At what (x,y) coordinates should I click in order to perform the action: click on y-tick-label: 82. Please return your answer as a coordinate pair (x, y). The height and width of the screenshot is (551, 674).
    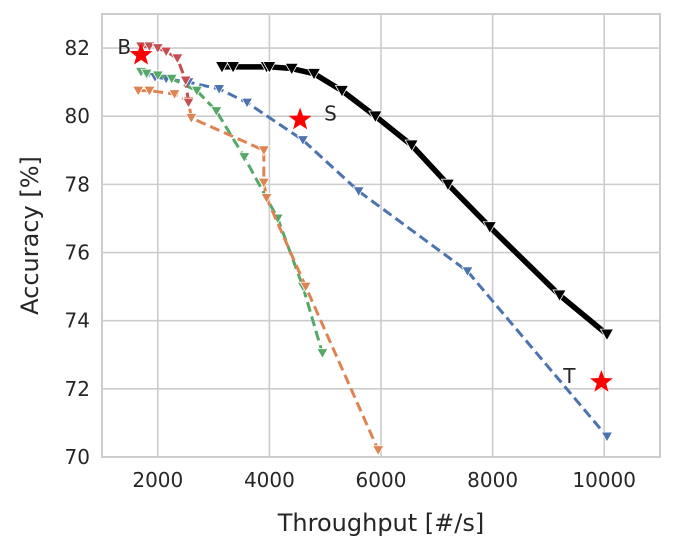
    Looking at the image, I should click on (77, 48).